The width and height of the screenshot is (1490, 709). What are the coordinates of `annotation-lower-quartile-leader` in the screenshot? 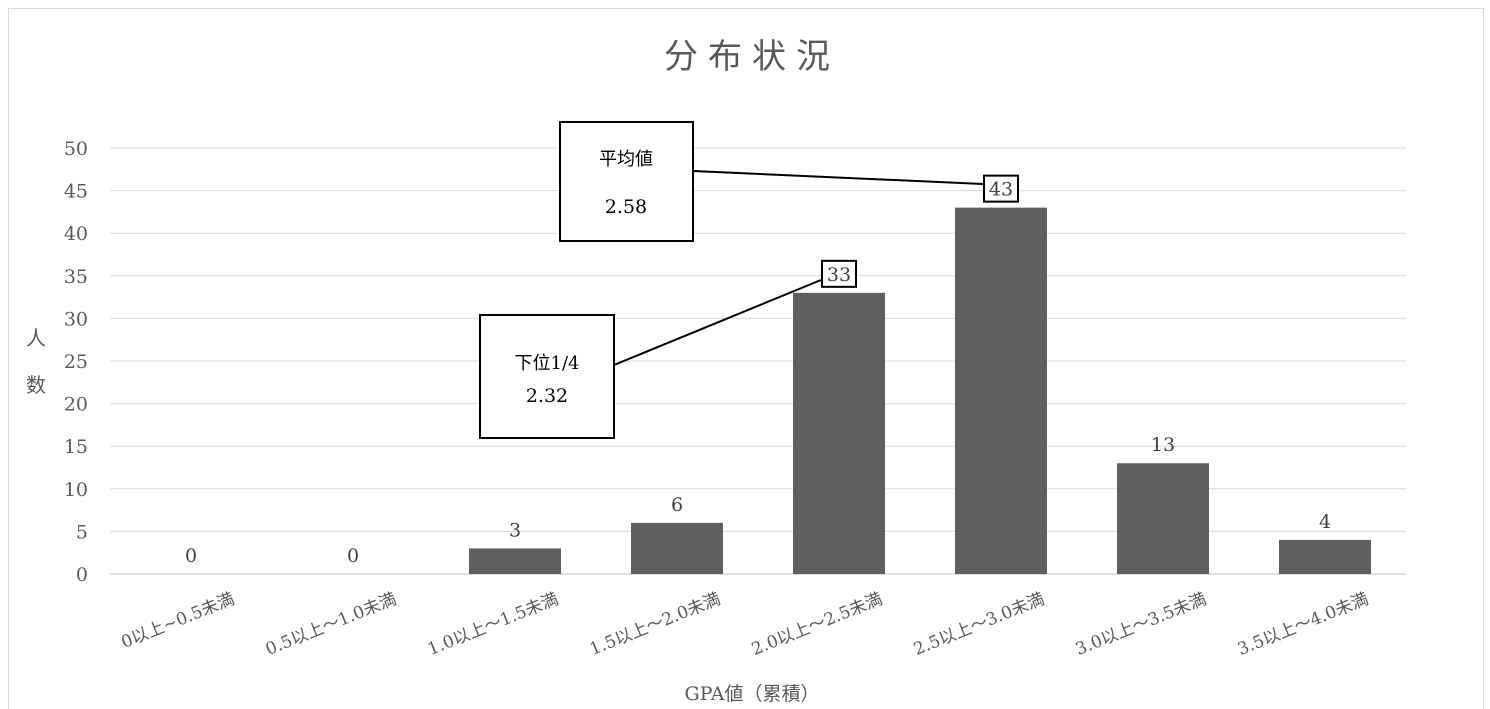 It's located at (717, 322).